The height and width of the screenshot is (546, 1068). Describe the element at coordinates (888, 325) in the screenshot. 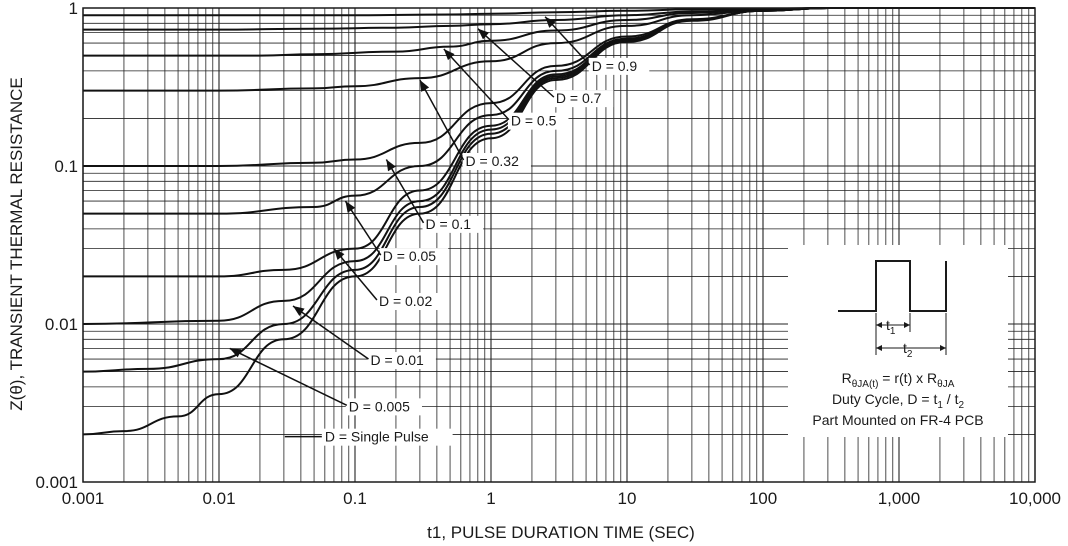

I see `t1-label: t` at that location.